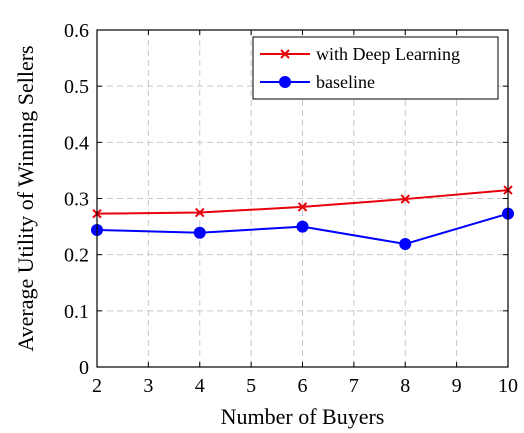 This screenshot has height=433, width=524. I want to click on x-tick-label: 6, so click(303, 386).